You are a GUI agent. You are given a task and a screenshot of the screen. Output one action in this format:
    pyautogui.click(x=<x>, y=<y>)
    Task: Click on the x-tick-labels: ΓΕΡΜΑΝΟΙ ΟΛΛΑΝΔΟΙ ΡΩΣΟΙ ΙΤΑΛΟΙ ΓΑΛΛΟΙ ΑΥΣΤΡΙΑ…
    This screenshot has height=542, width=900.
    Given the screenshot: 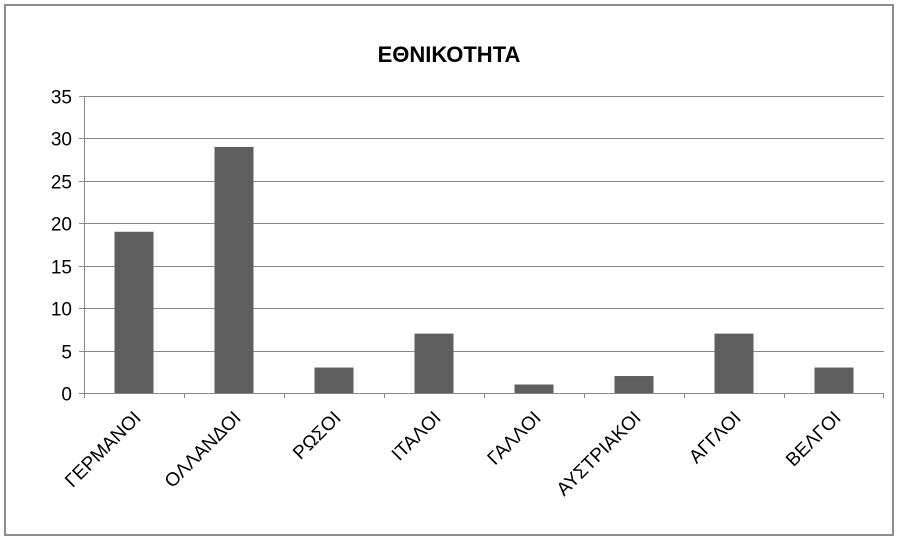 What is the action you would take?
    pyautogui.click(x=453, y=454)
    